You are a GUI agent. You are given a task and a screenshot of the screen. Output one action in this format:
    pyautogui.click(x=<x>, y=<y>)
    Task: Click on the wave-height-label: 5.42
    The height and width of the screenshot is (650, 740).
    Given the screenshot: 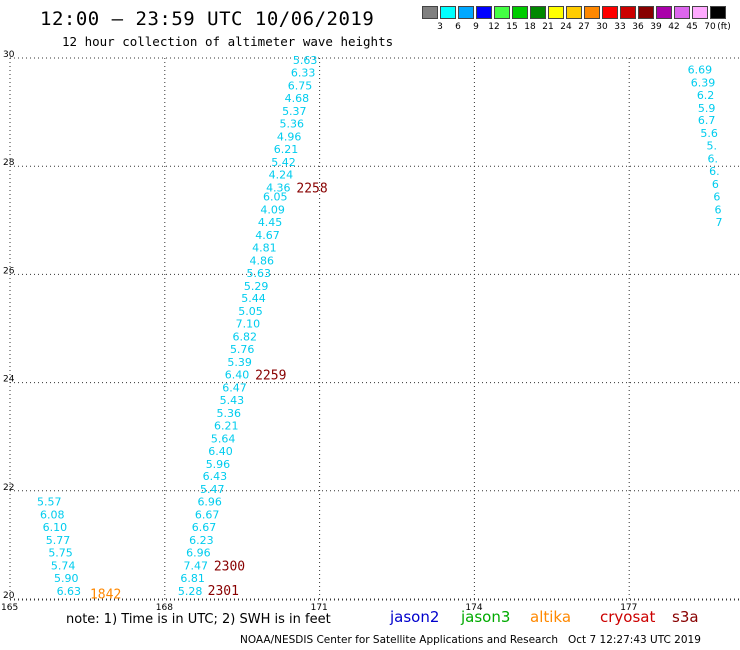 What is the action you would take?
    pyautogui.click(x=283, y=162)
    